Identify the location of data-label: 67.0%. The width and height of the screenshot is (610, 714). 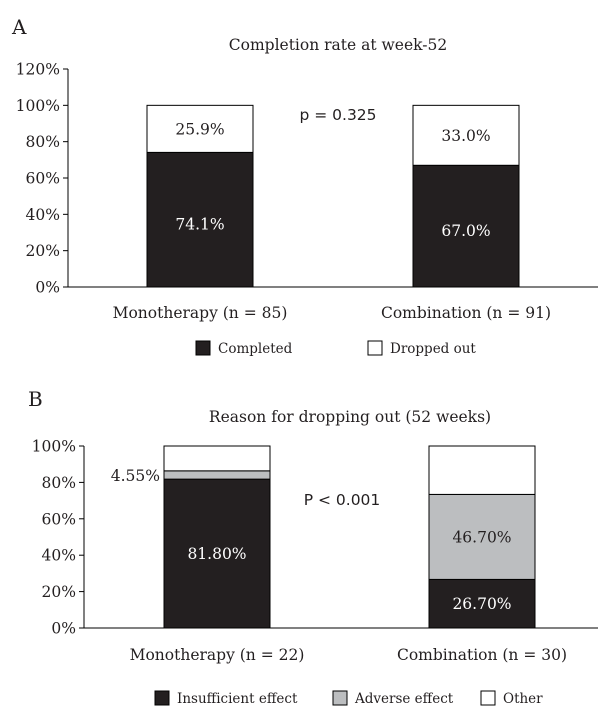
(465, 231).